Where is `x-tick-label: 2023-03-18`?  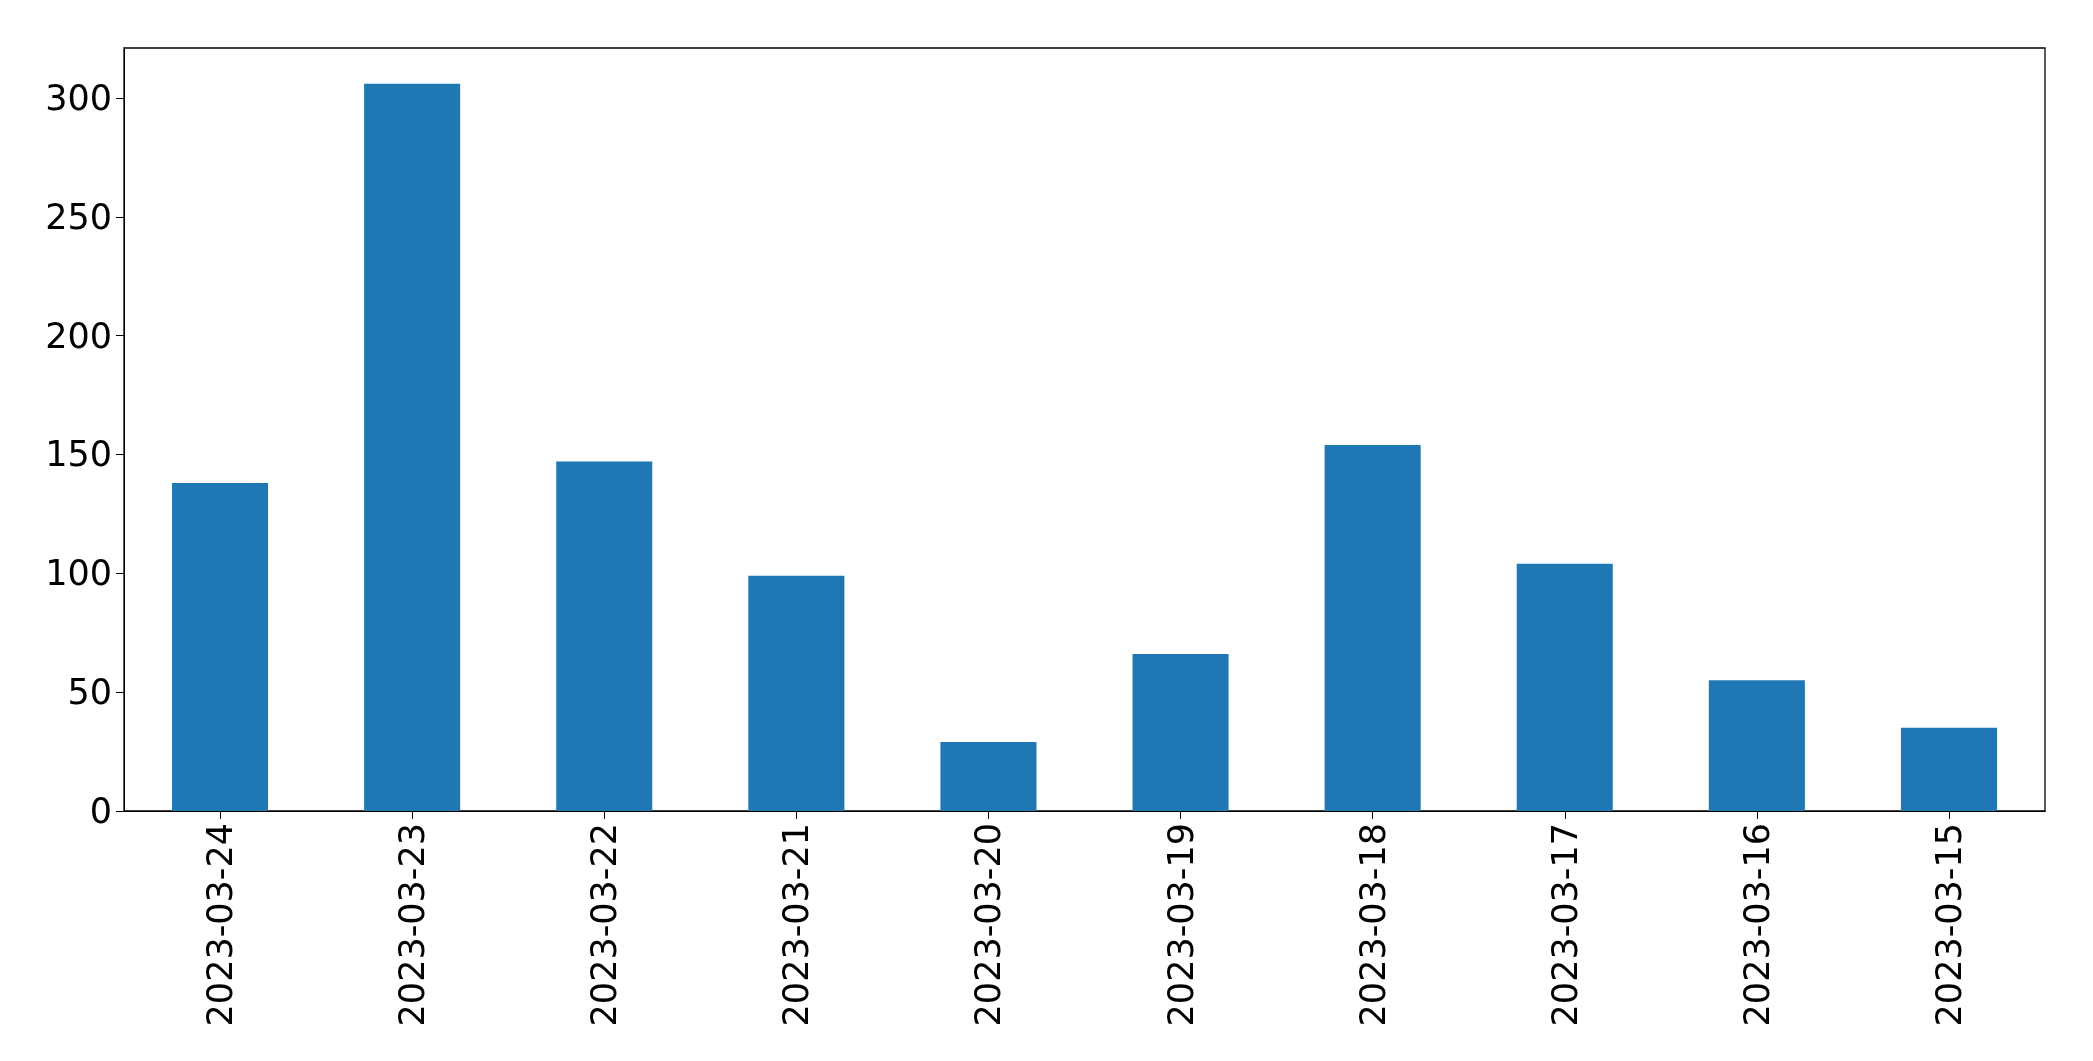 x-tick-label: 2023-03-18 is located at coordinates (1372, 925).